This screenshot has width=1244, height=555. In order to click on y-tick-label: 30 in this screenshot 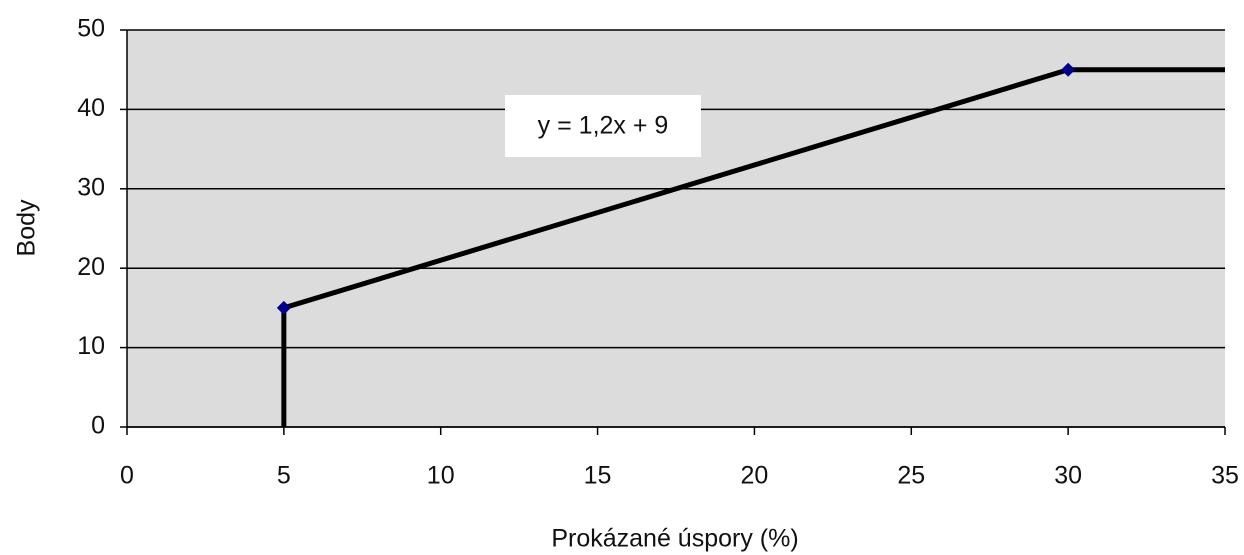, I will do `click(91, 187)`.